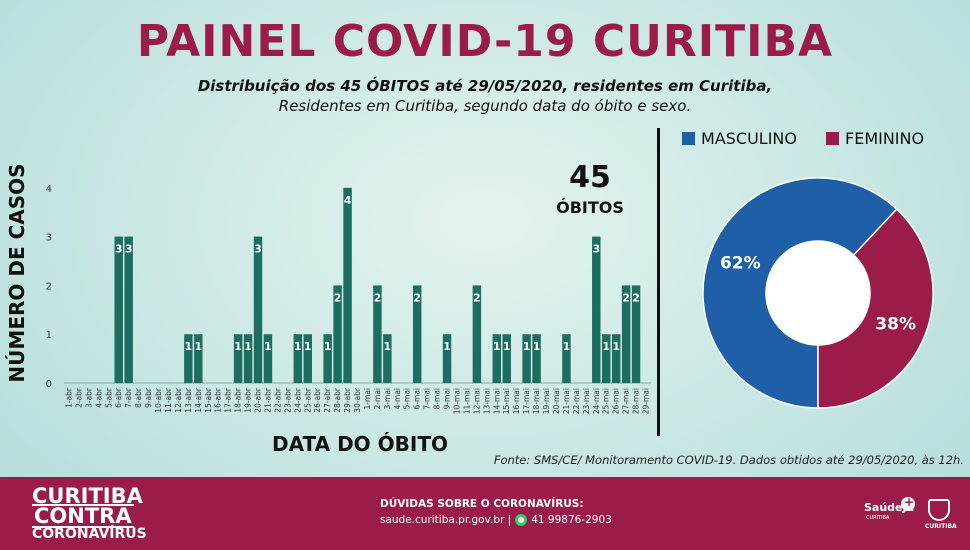  What do you see at coordinates (158, 400) in the screenshot?
I see `x-tick-label: 10-abr` at bounding box center [158, 400].